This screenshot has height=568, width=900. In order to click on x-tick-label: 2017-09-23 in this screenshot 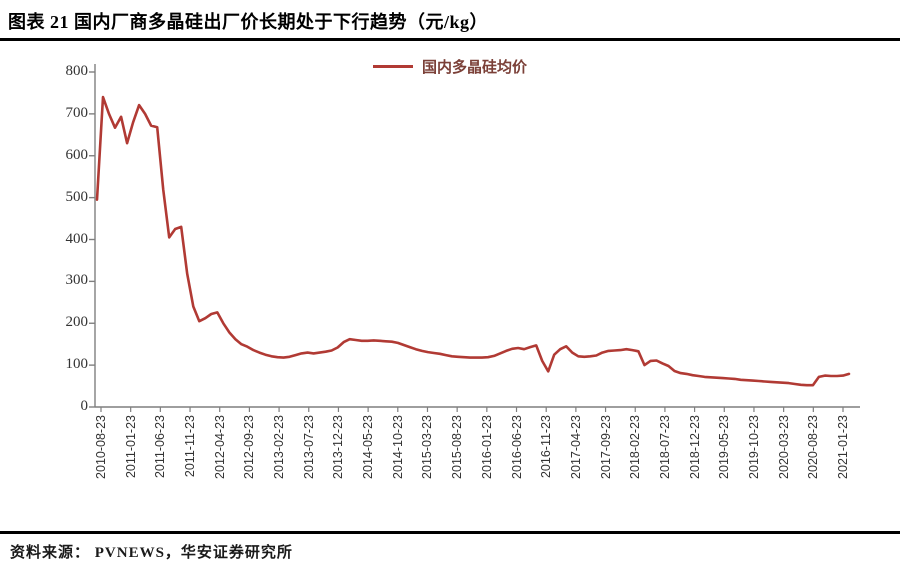, I will do `click(605, 447)`.